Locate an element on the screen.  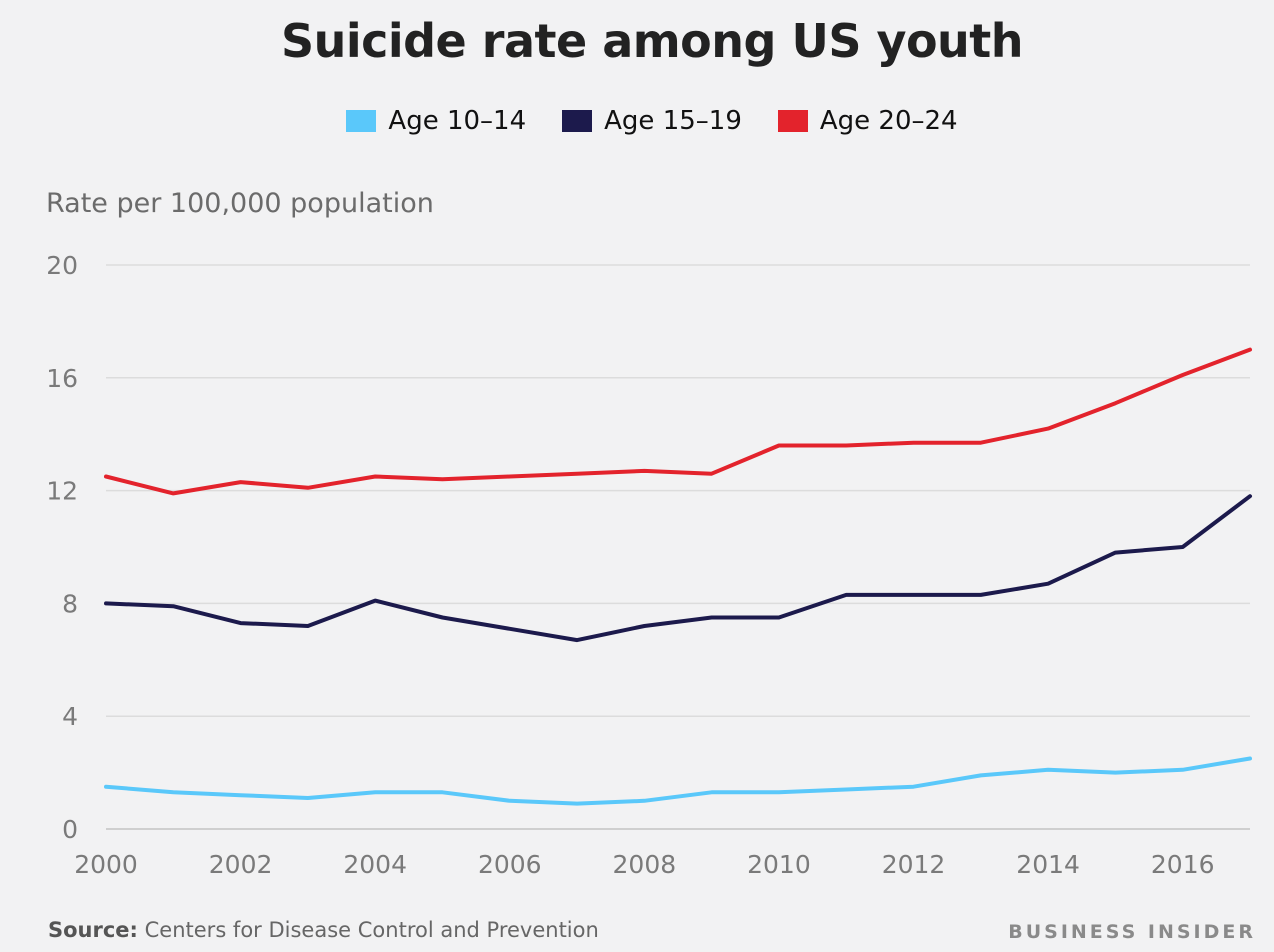
y-tick-label: 8 is located at coordinates (70, 603).